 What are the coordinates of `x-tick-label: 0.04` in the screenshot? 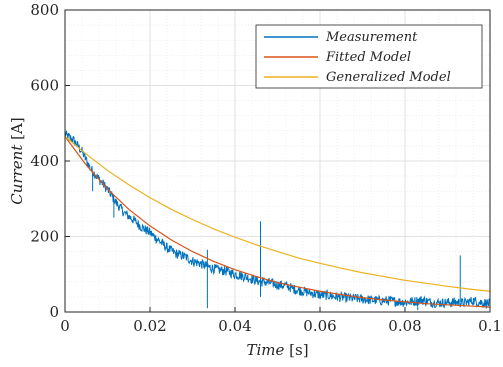 It's located at (234, 326).